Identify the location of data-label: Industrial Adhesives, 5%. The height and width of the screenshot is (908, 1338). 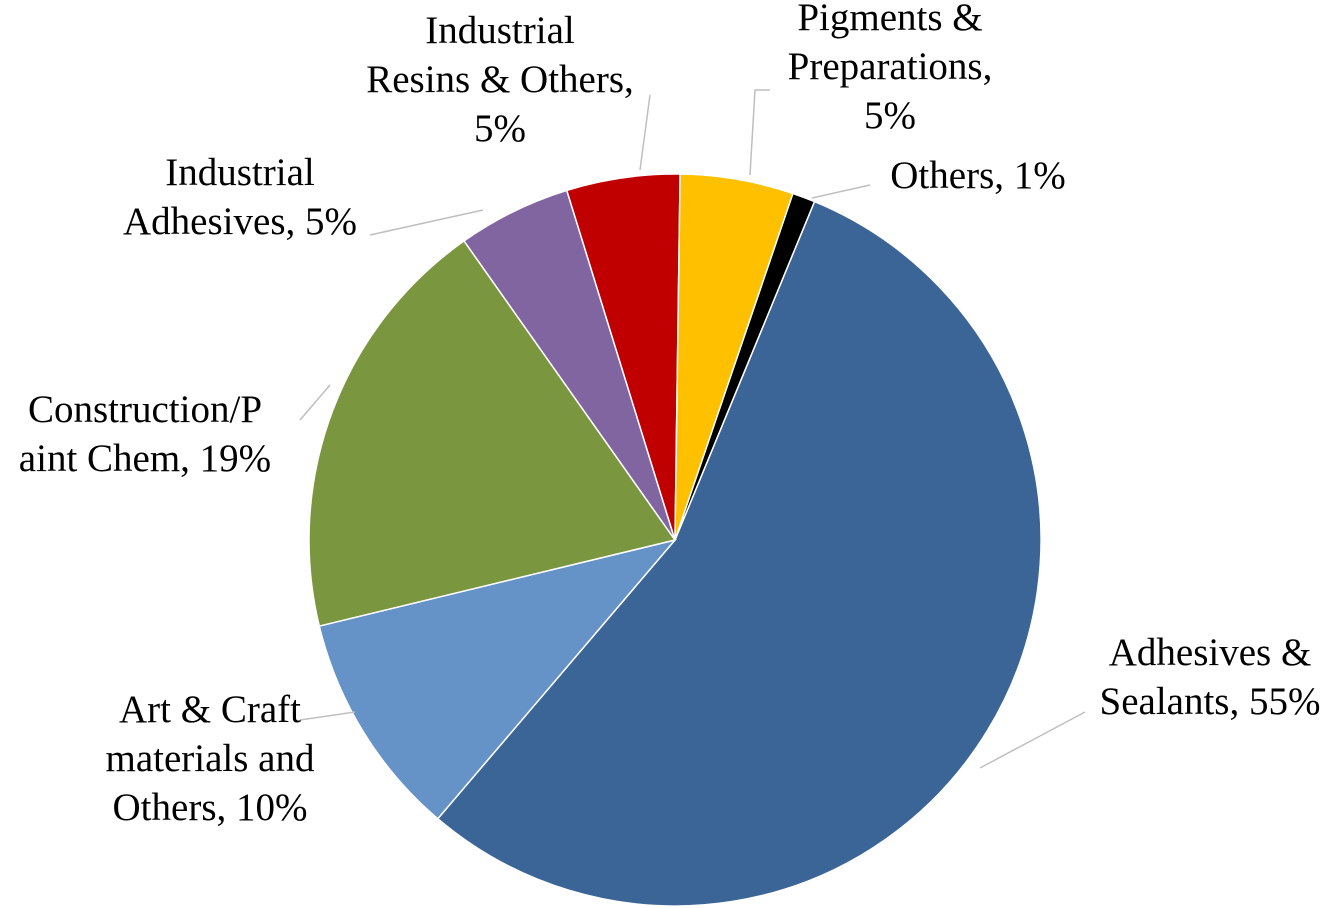
(240, 197).